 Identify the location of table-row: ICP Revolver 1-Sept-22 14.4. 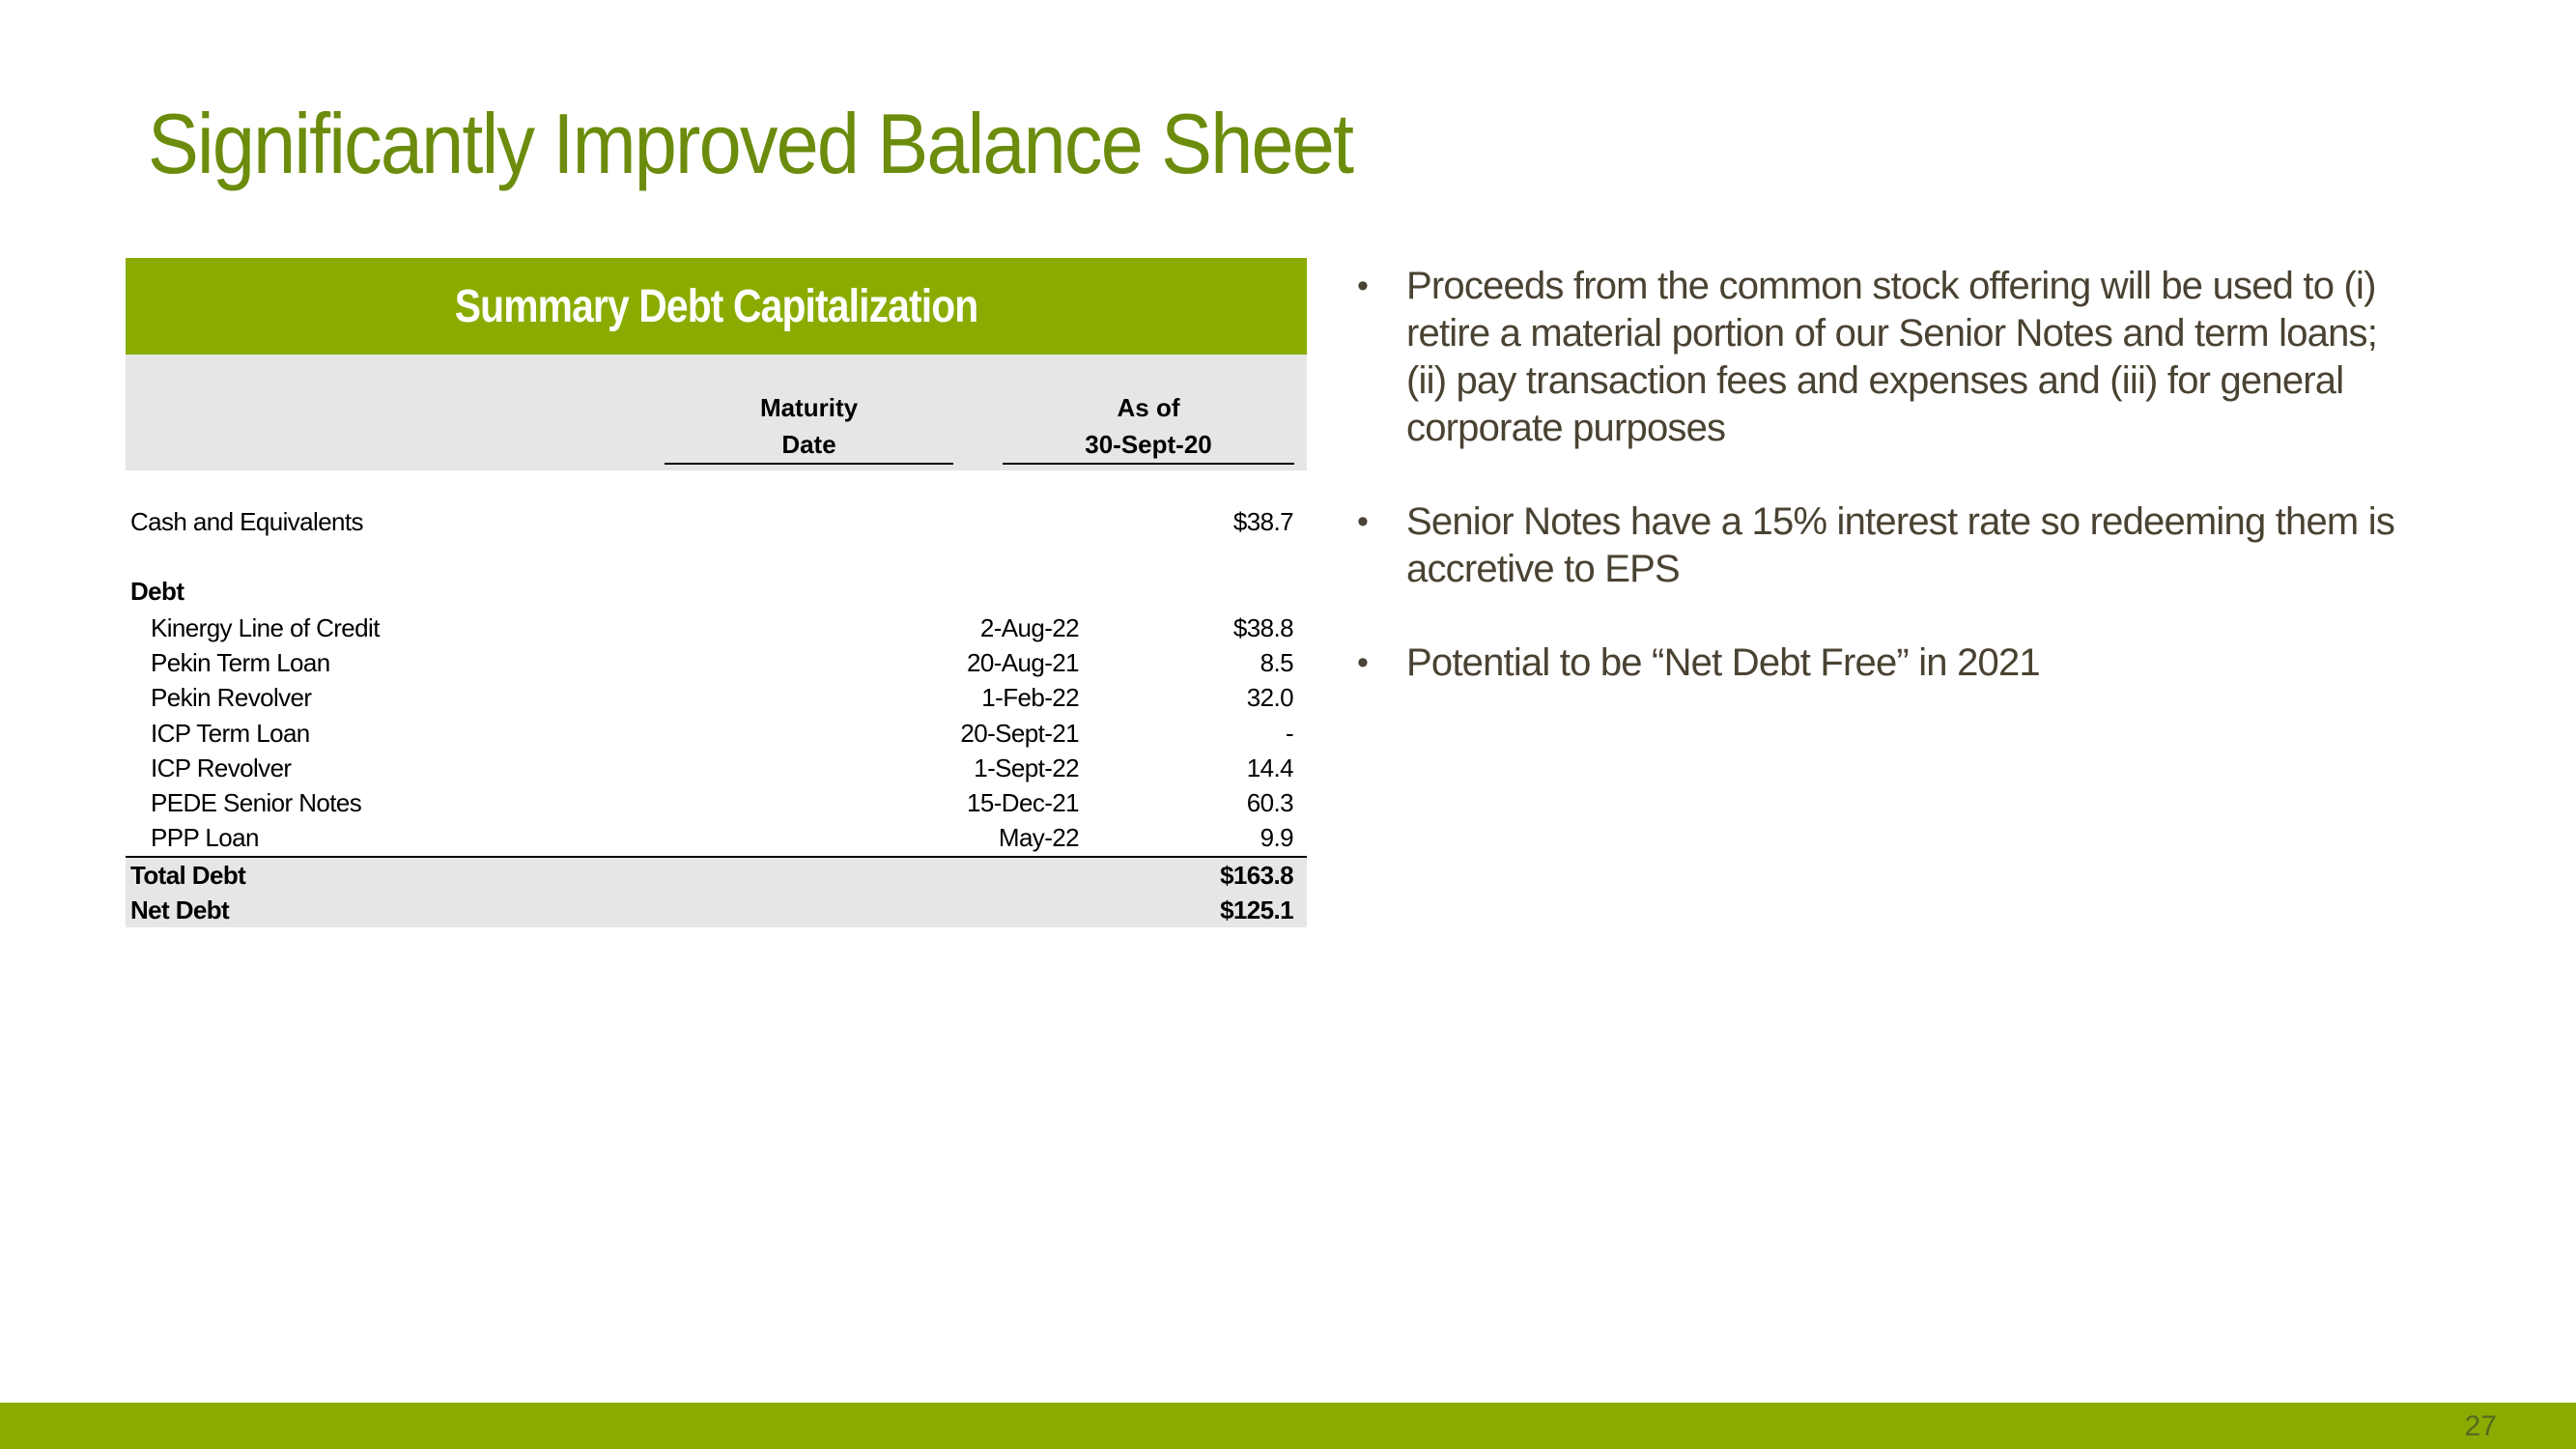
(716, 768).